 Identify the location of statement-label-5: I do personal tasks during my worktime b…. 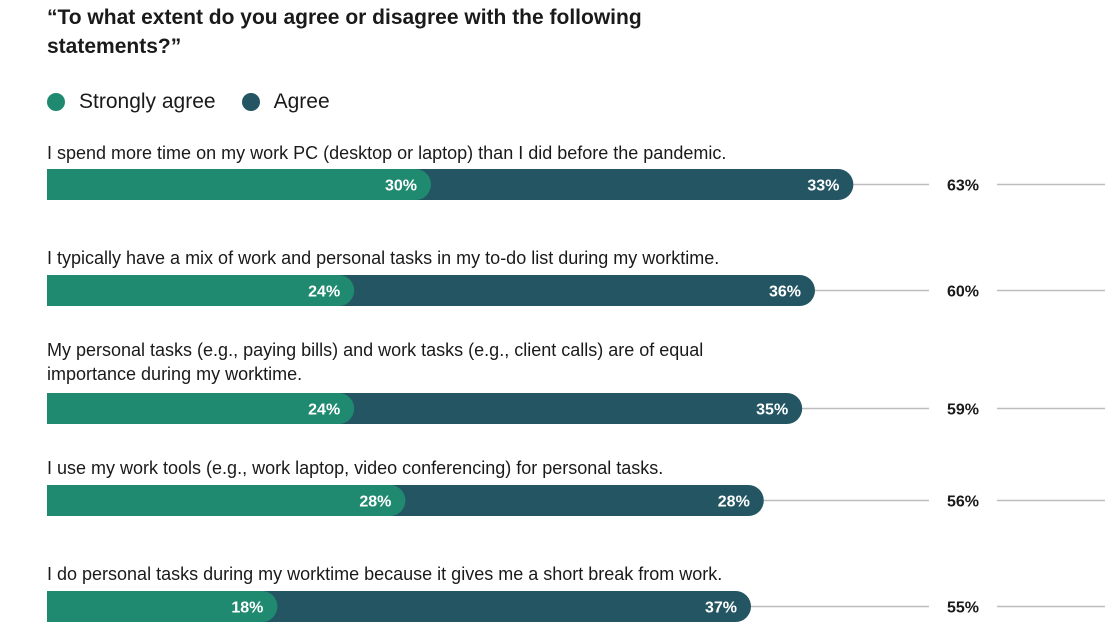
(384, 574).